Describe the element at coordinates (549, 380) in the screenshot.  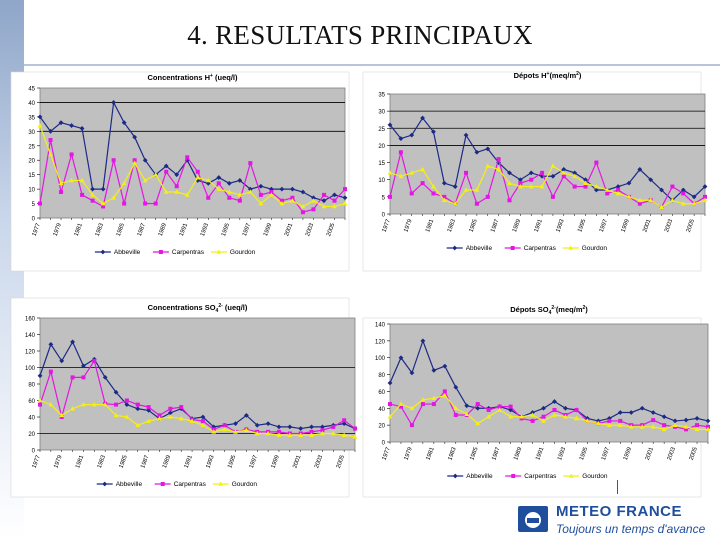
I see `series-line-abbeville` at that location.